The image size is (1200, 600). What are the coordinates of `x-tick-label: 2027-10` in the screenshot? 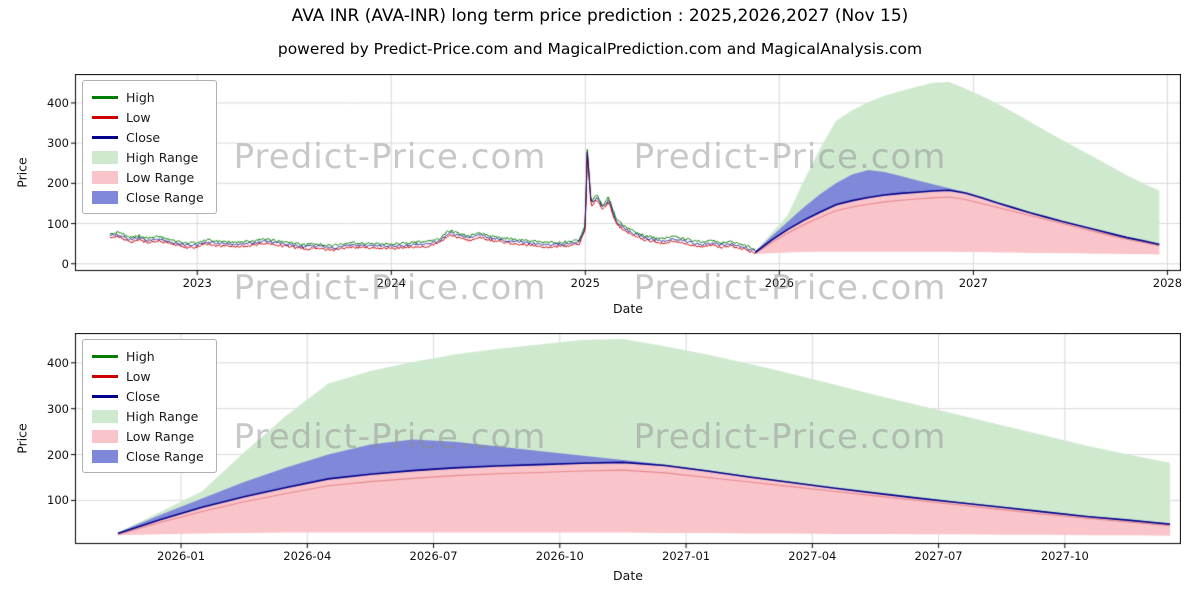 It's located at (1064, 556).